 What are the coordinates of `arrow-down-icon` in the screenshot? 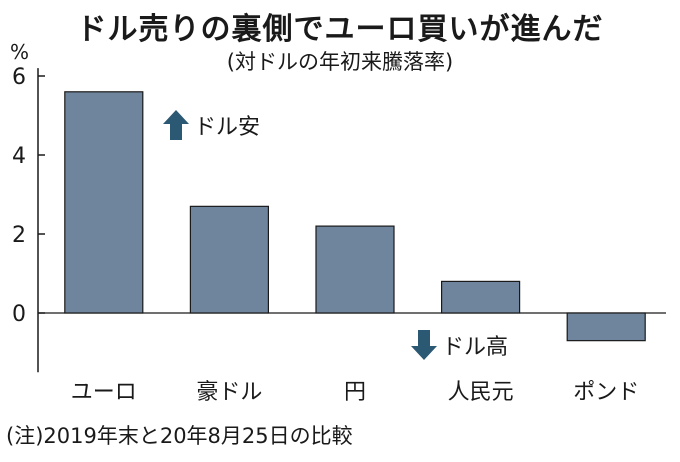 It's located at (424, 345).